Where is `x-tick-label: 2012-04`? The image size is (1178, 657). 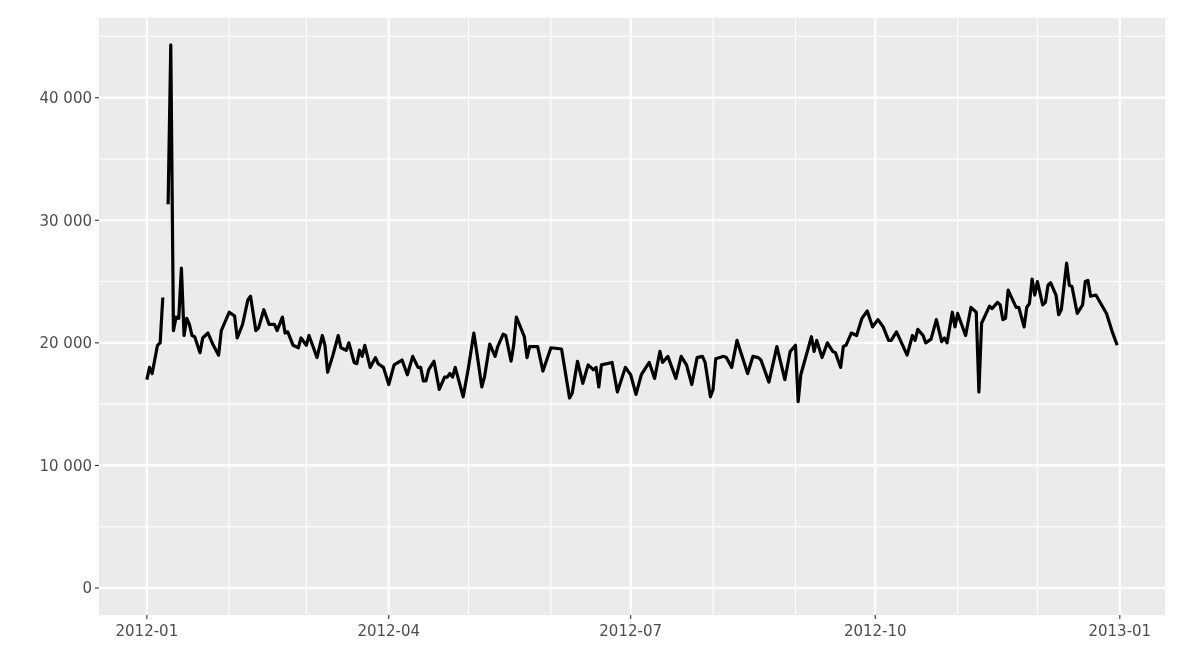 x-tick-label: 2012-04 is located at coordinates (389, 631).